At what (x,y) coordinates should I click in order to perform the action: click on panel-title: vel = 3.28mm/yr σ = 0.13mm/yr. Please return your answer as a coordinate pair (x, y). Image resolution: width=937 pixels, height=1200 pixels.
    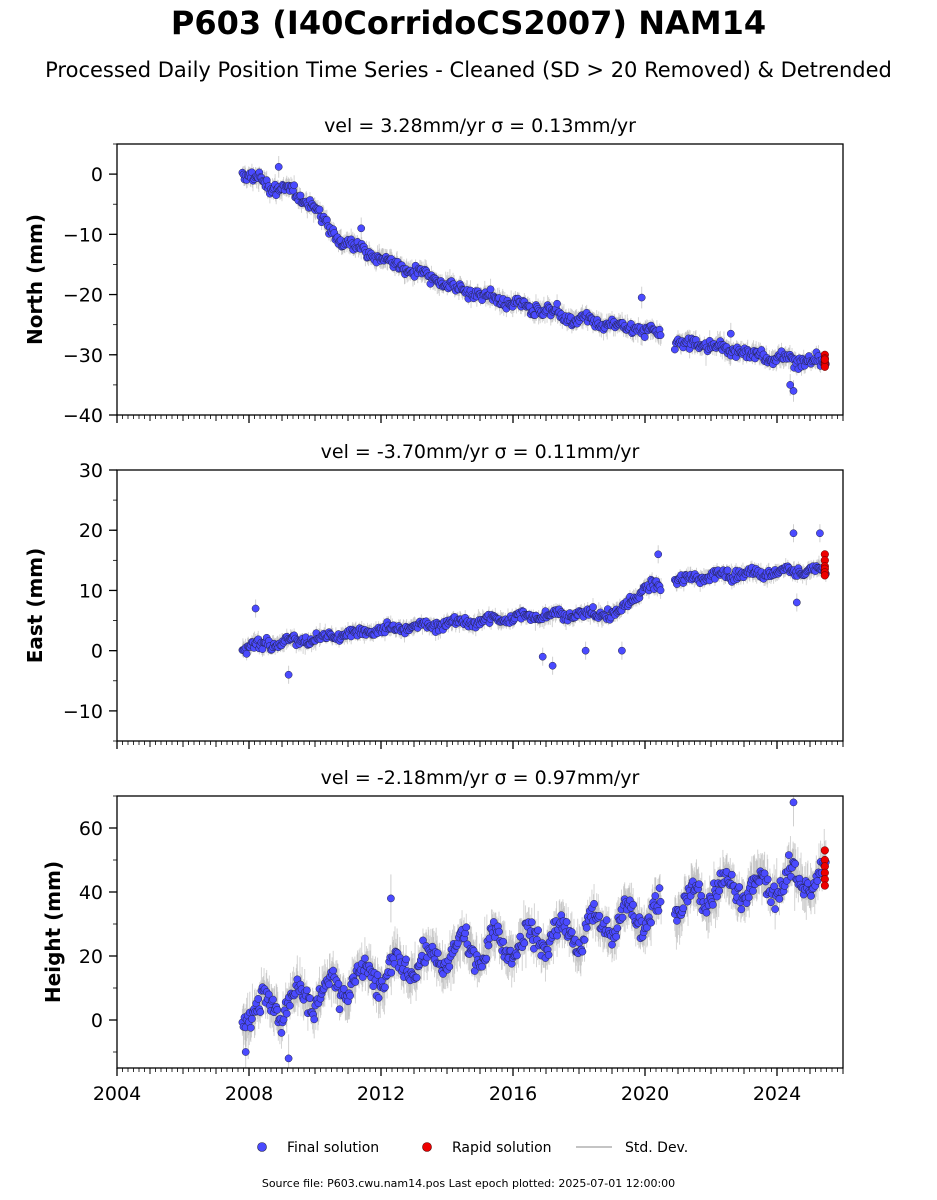
    Looking at the image, I should click on (480, 126).